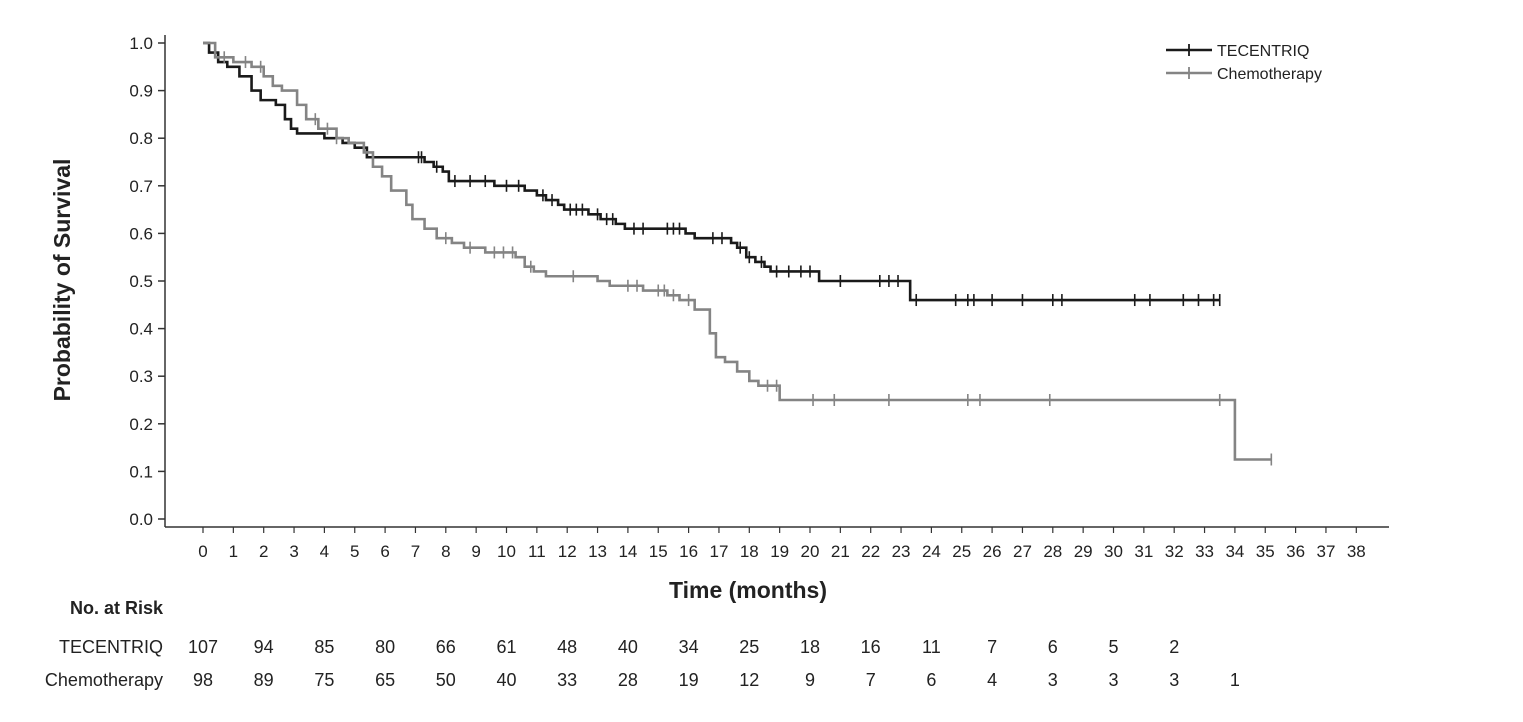  Describe the element at coordinates (385, 680) in the screenshot. I see `risk-value: 65` at that location.